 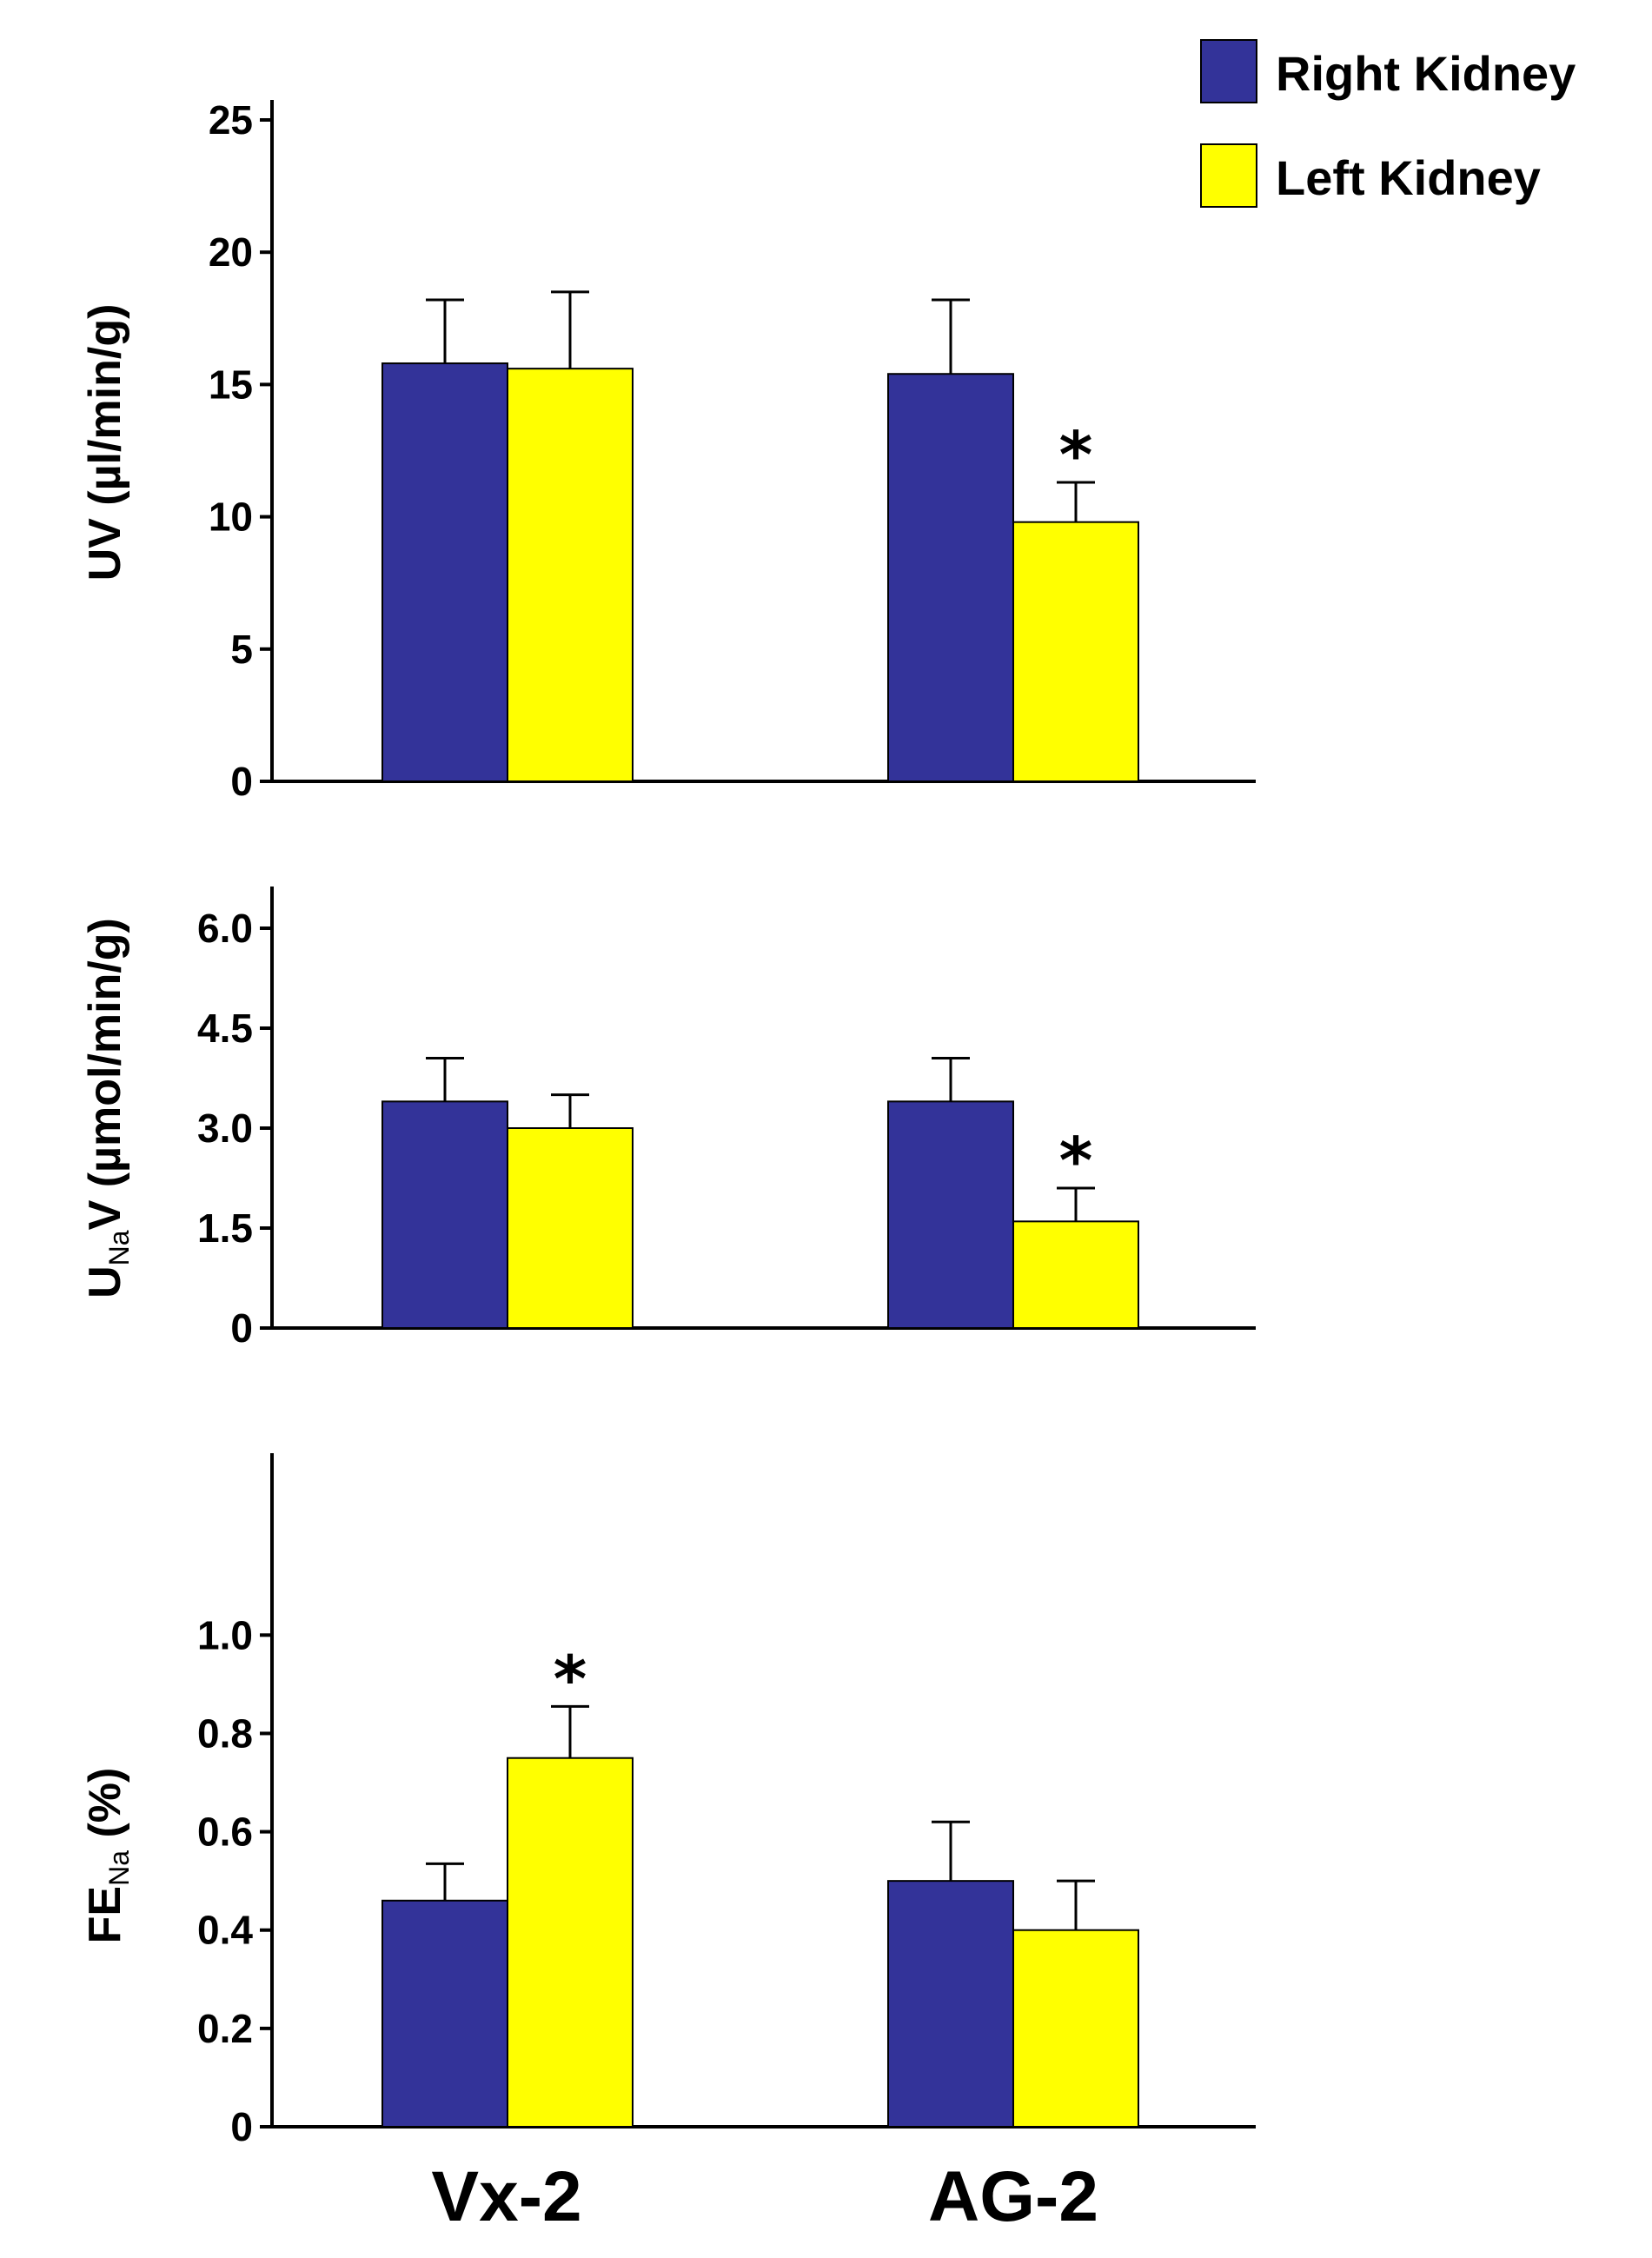 I want to click on y-tick-label-uv: 15, so click(x=231, y=384).